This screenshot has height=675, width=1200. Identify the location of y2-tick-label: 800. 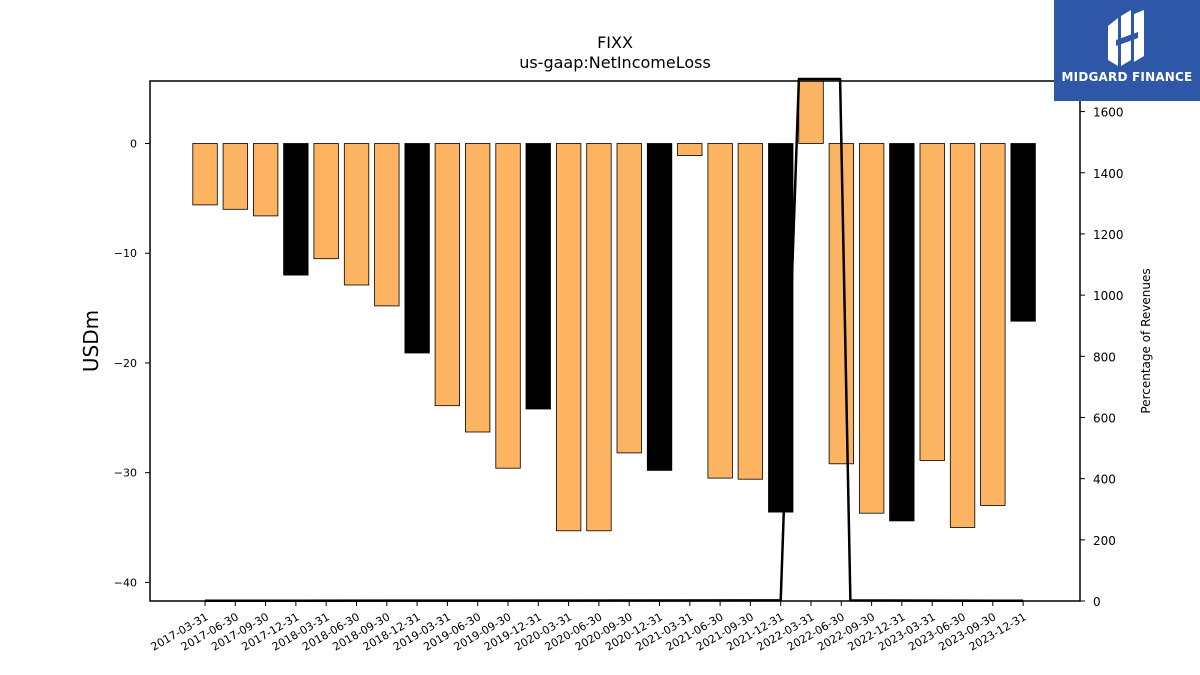
(1104, 357).